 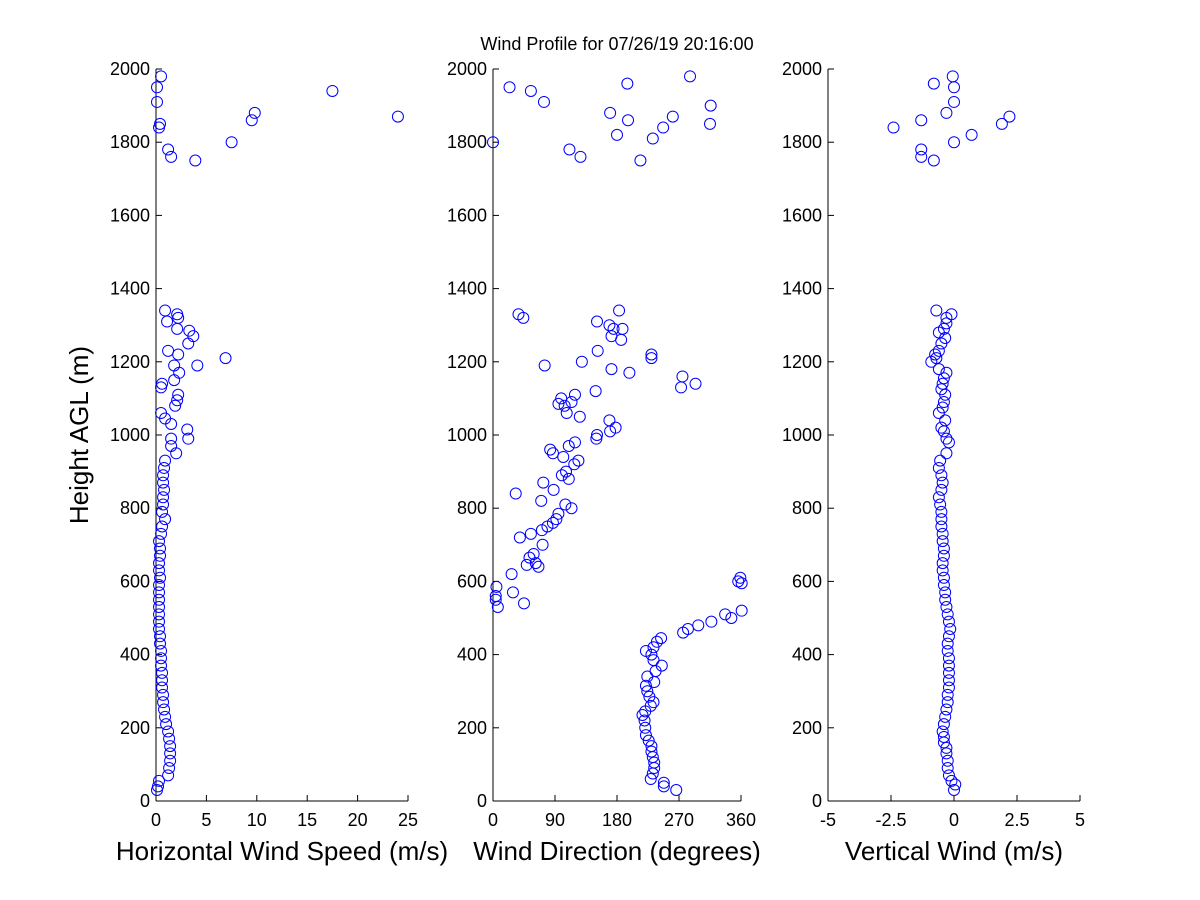 I want to click on x-tick-label: 2.5, so click(x=1016, y=820).